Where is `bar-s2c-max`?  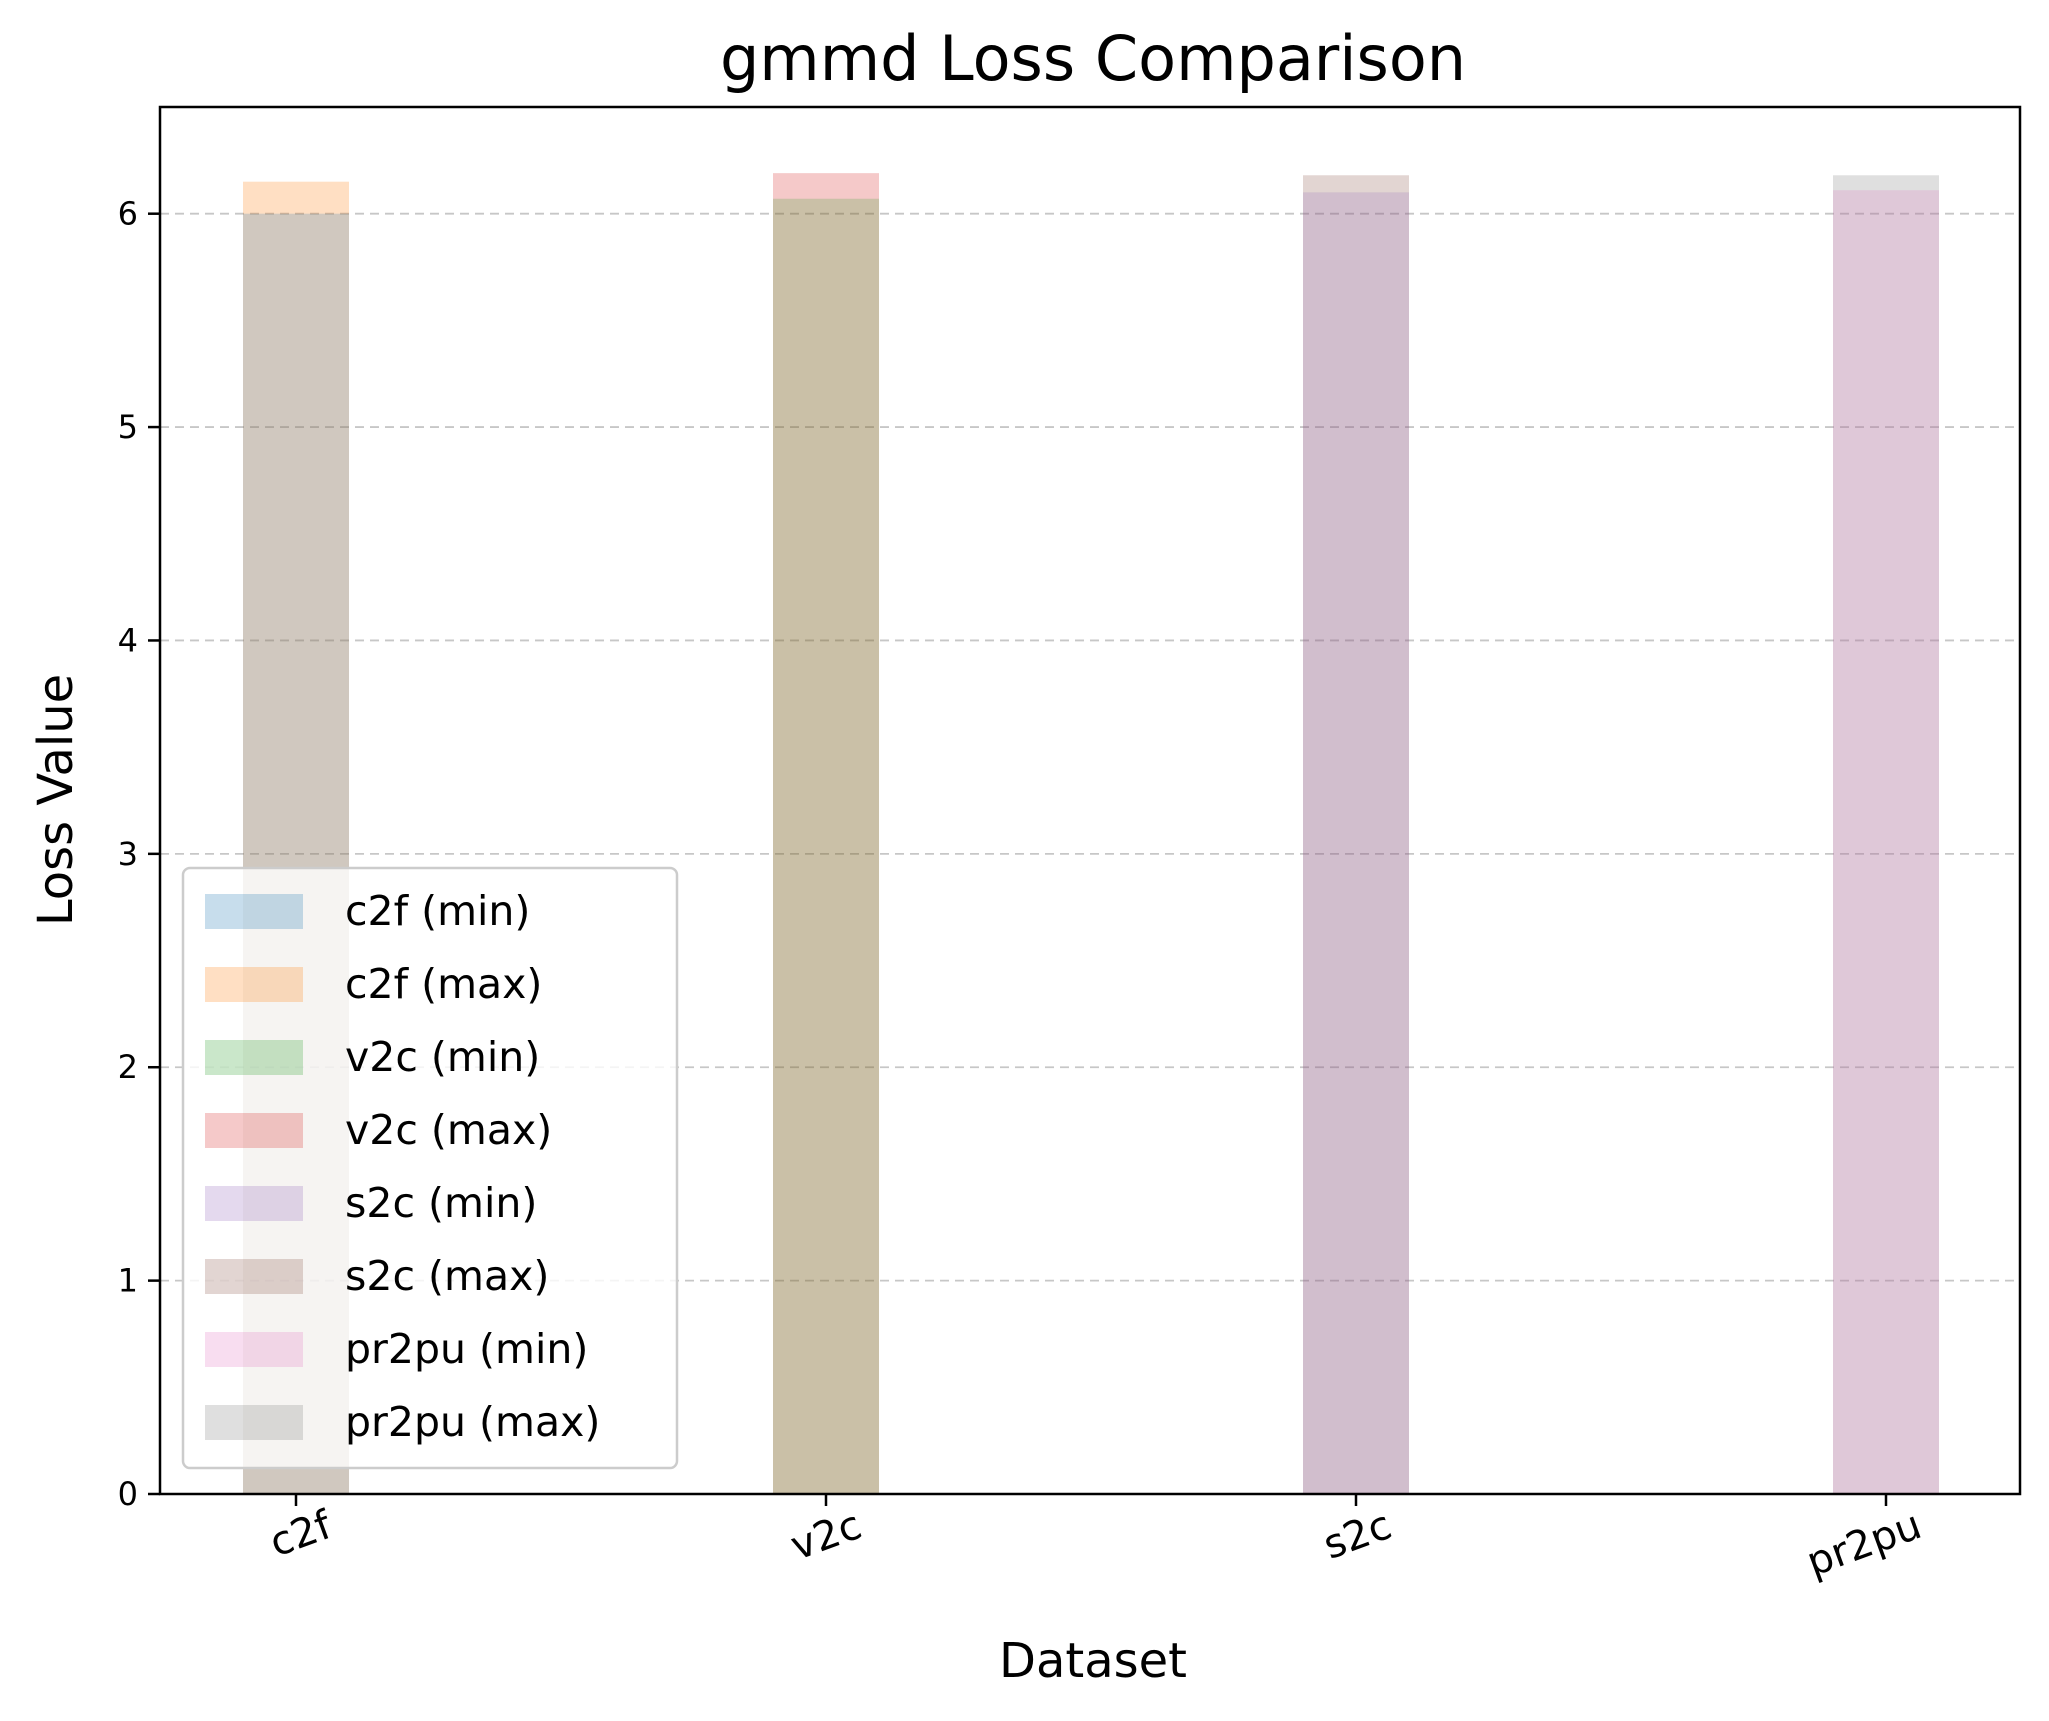 bar-s2c-max is located at coordinates (1356, 834).